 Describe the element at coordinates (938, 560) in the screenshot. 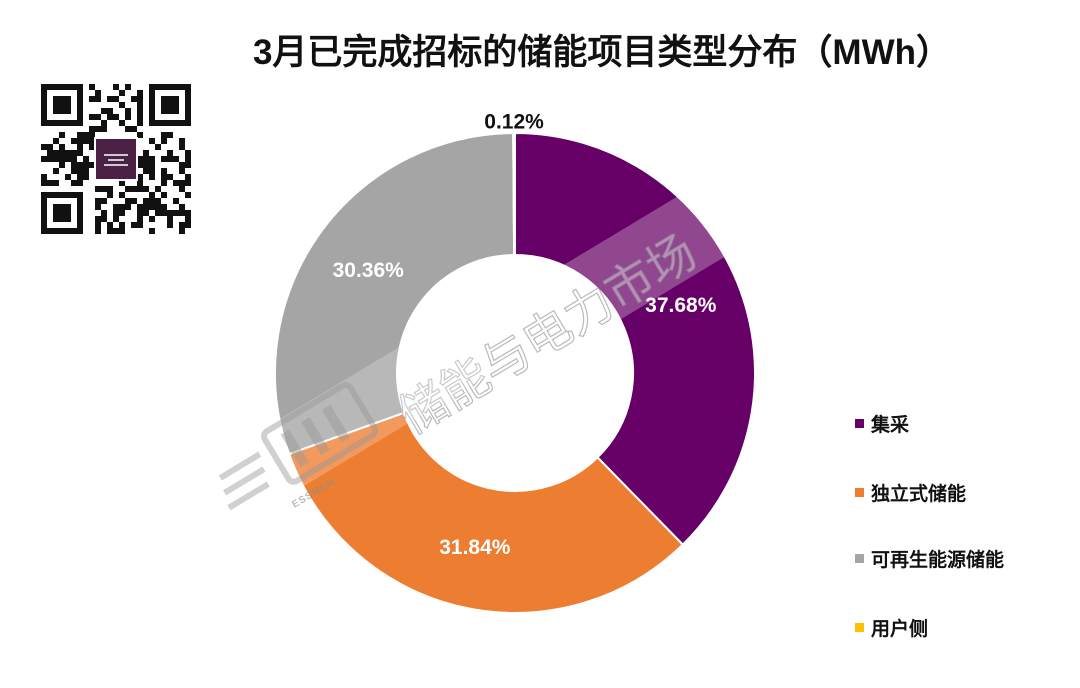

I see `legend-label-3: 可再生能源储能` at that location.